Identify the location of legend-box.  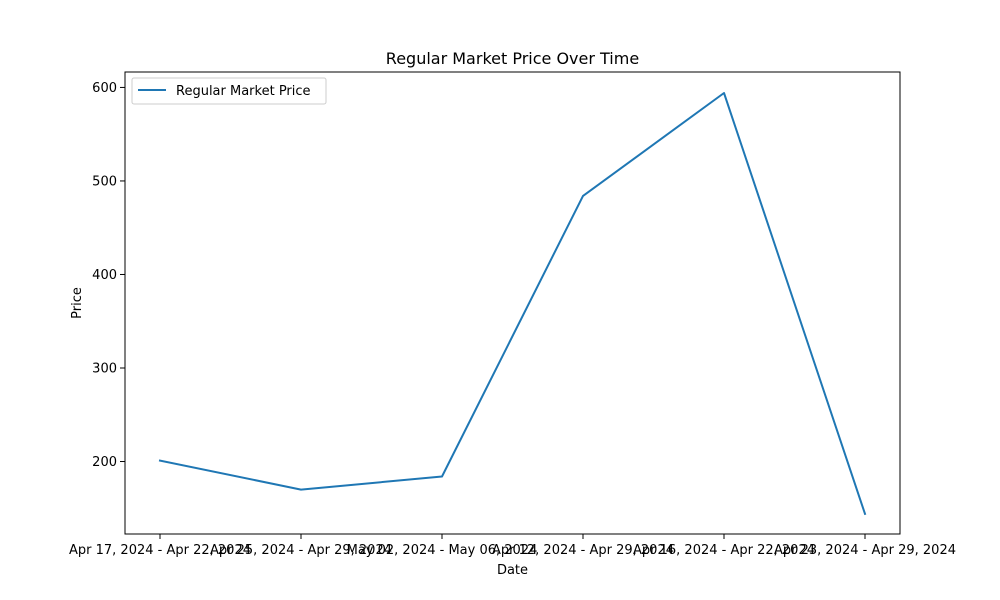
(229, 91).